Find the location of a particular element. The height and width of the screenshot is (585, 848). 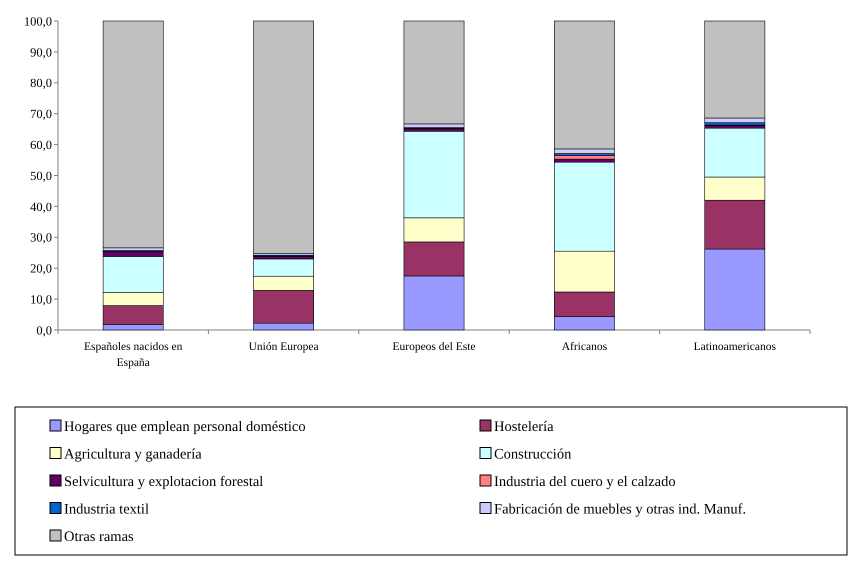

y-tick-label: 100,0 is located at coordinates (38, 21).